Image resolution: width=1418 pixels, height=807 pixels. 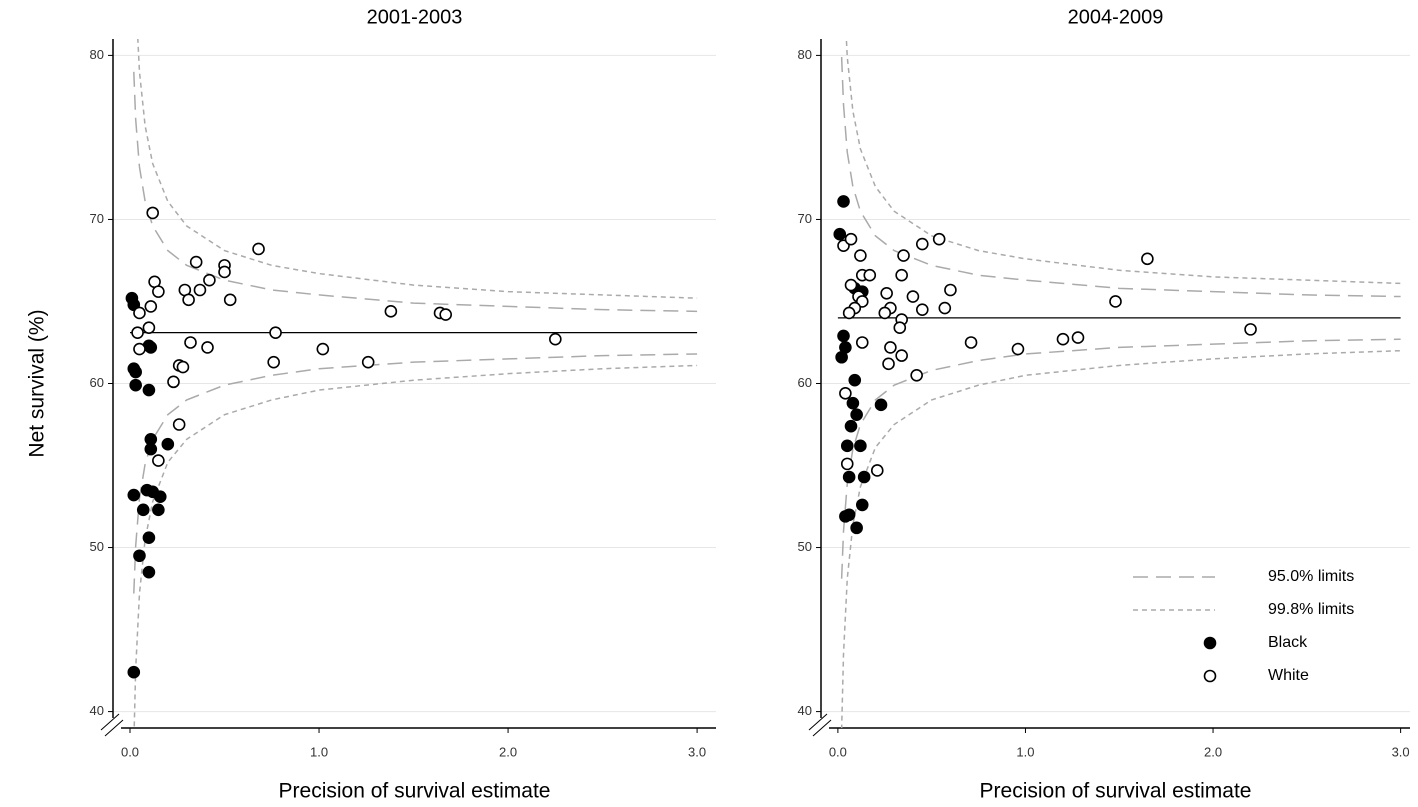 What do you see at coordinates (508, 751) in the screenshot?
I see `x-tick-label: 2.0` at bounding box center [508, 751].